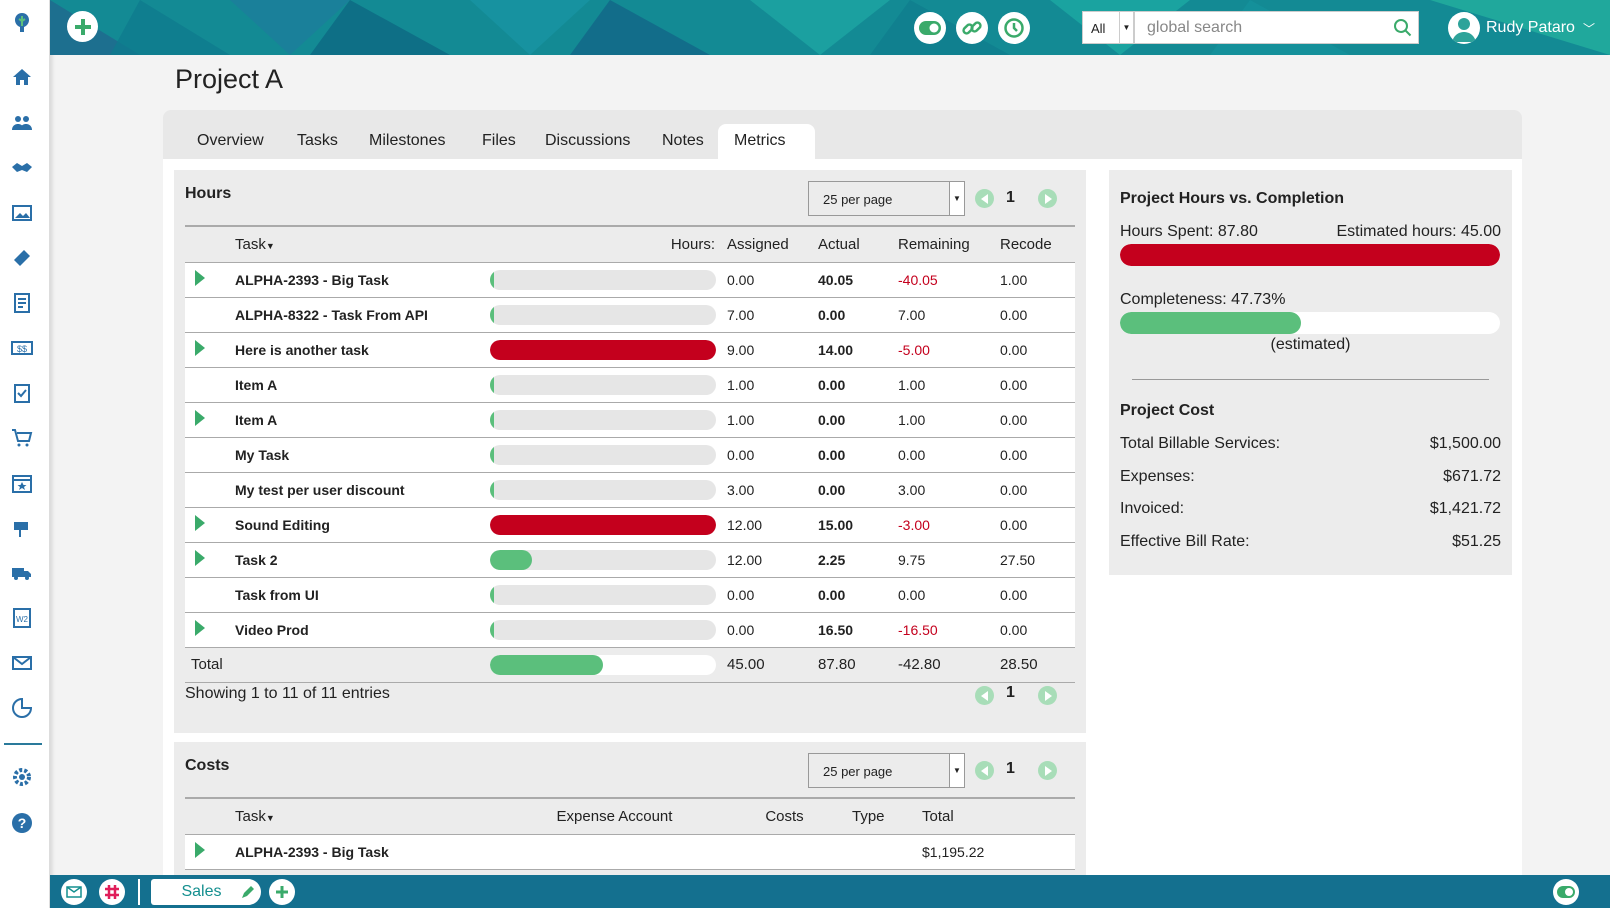  I want to click on history-button, so click(1014, 28).